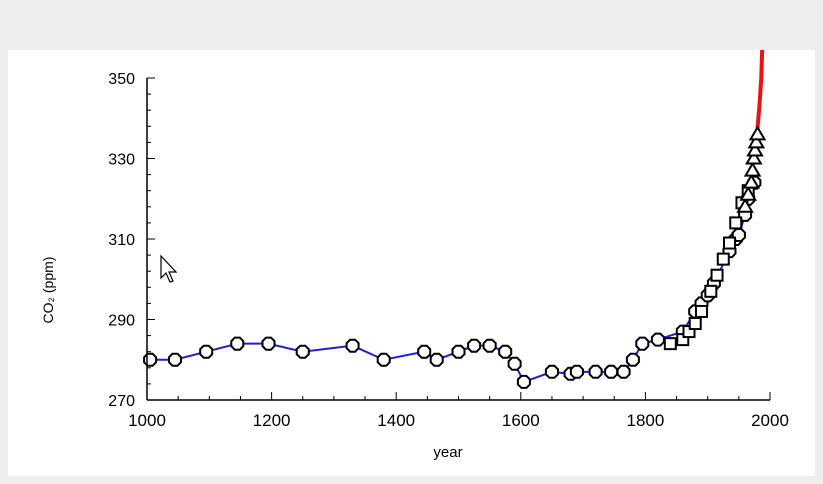  Describe the element at coordinates (121, 321) in the screenshot. I see `y-tick-label: 290` at that location.